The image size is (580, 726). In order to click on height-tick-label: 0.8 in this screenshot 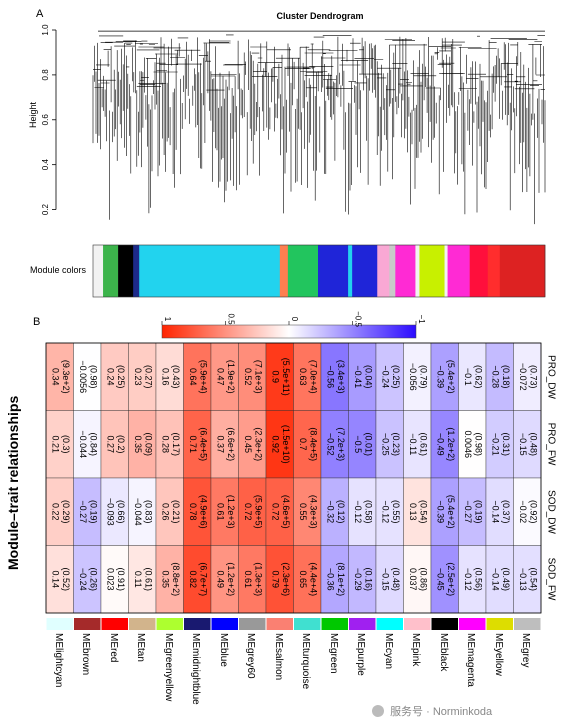, I will do `click(45, 75)`.